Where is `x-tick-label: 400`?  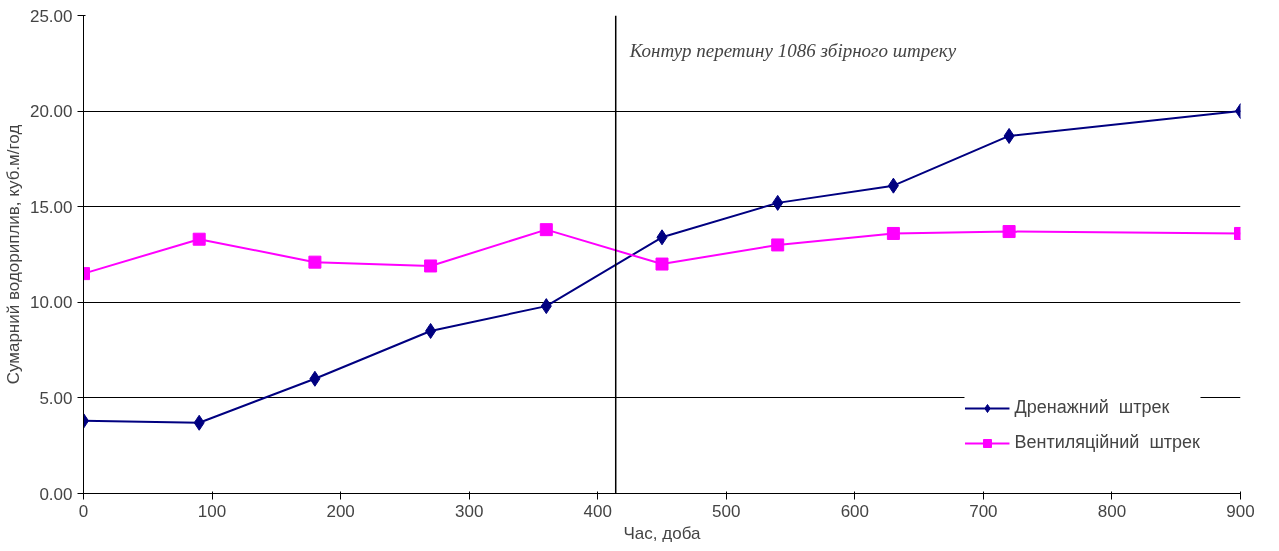
x-tick-label: 400 is located at coordinates (597, 511).